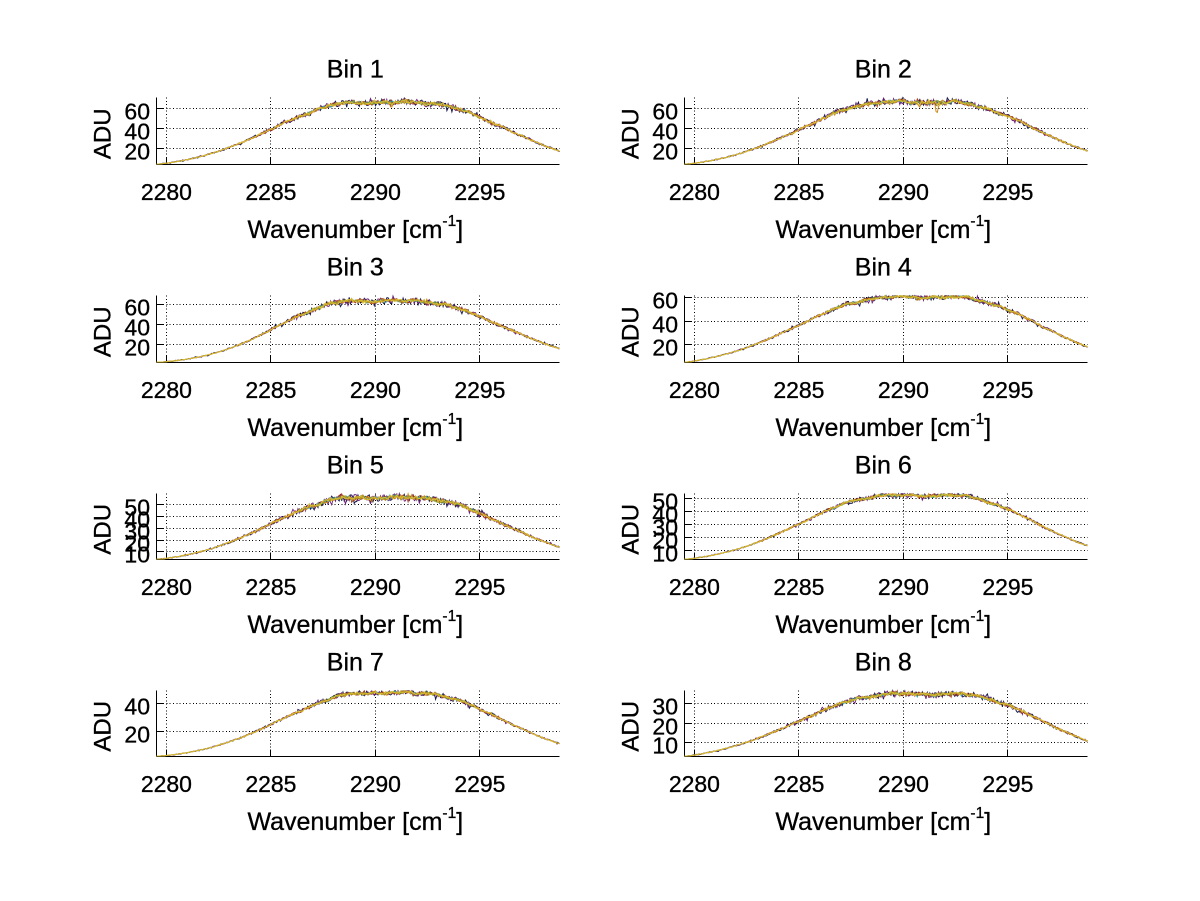  I want to click on svg-text: Bin 6, so click(883, 466).